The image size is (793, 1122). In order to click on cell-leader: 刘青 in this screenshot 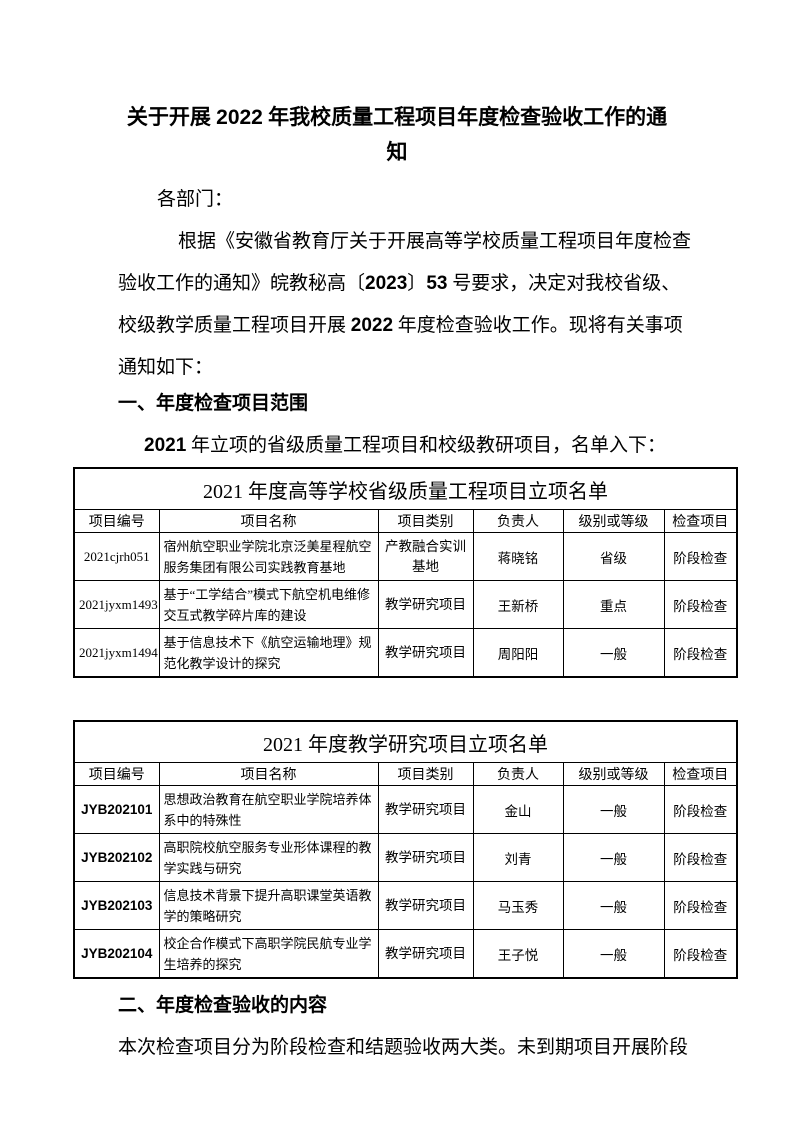, I will do `click(518, 857)`.